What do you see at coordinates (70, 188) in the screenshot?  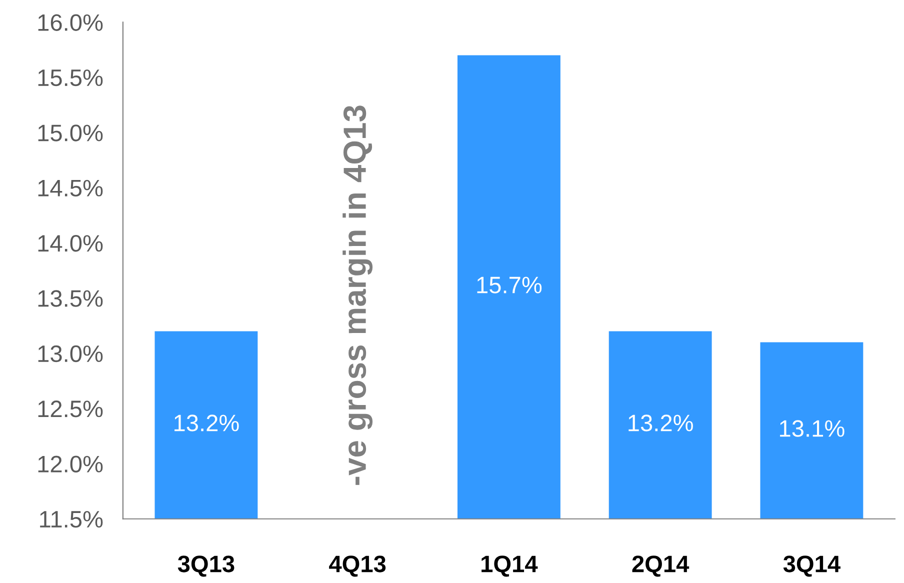 I see `y-tick-label: 14.5%` at bounding box center [70, 188].